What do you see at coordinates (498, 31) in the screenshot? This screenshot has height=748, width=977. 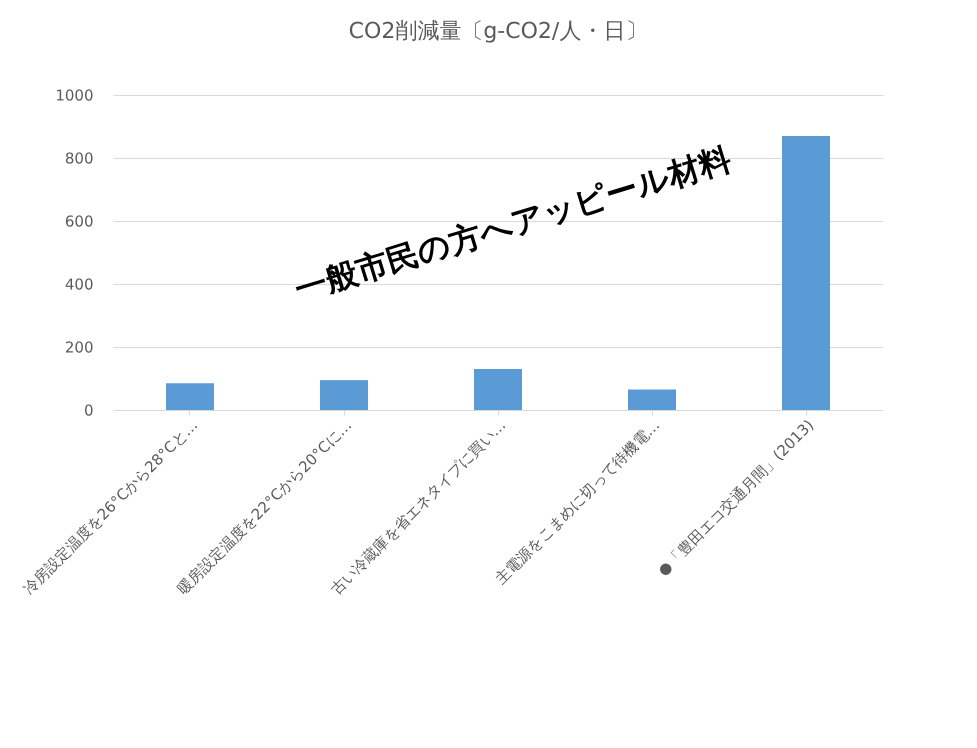 I see `chart-title: CO2削減量〔g-CO2/人・日〕` at bounding box center [498, 31].